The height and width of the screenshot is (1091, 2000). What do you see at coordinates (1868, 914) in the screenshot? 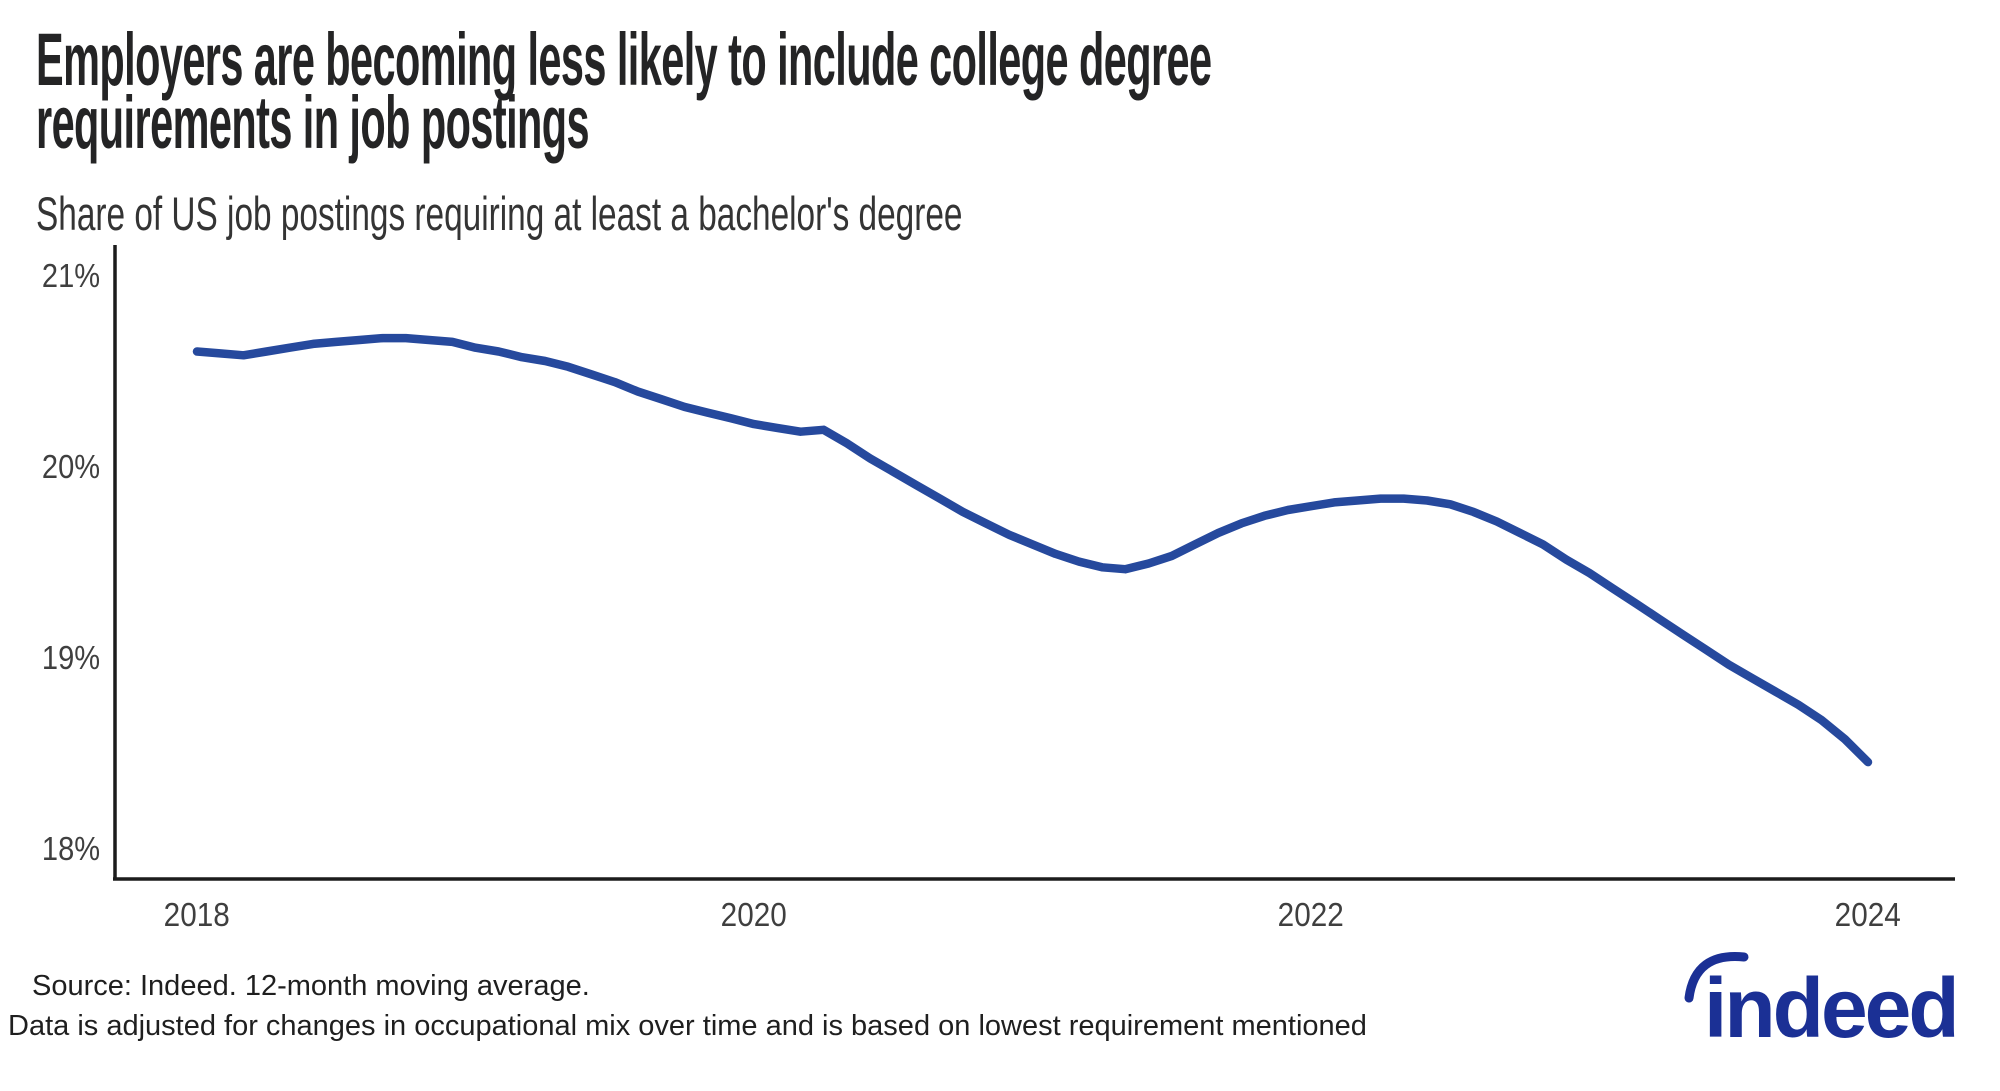
I see `x-axis-tick-label: 2024` at bounding box center [1868, 914].